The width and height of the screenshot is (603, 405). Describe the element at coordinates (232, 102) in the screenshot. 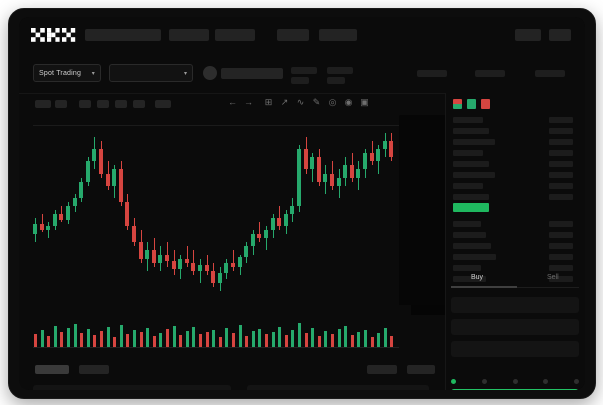

I see `undo-icon: ←` at that location.